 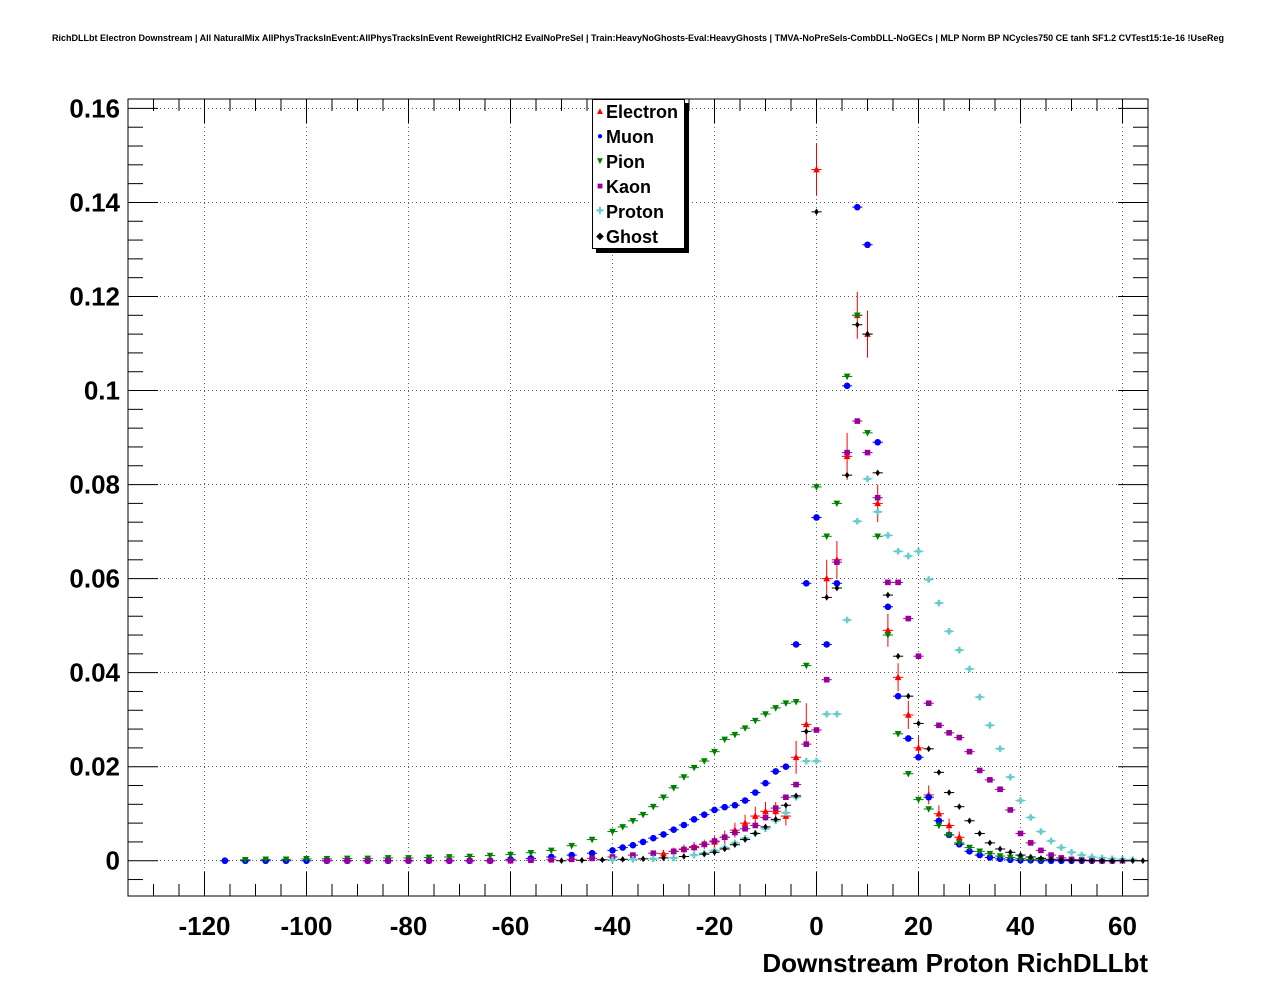 What do you see at coordinates (715, 926) in the screenshot?
I see `x-tick-label: -20` at bounding box center [715, 926].